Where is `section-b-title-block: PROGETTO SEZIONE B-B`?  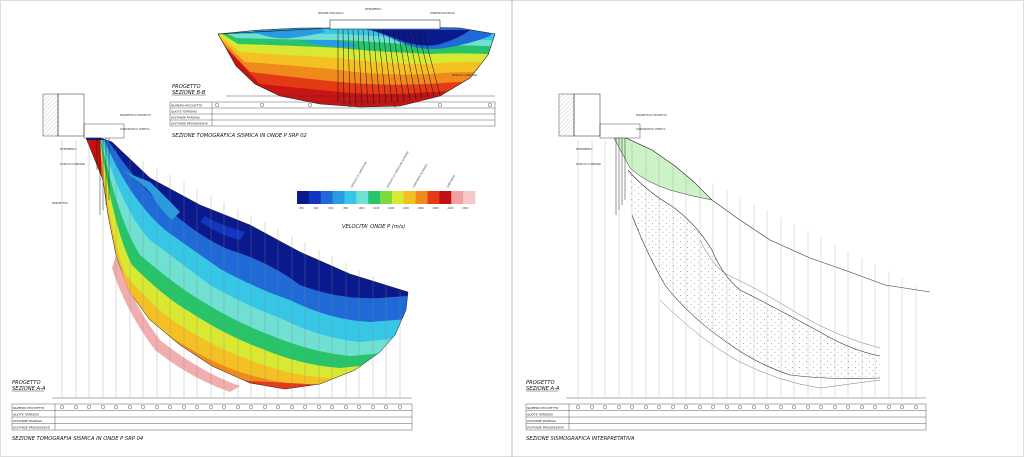
section-b-title-block: PROGETTO SEZIONE B-B is located at coordinates (189, 90).